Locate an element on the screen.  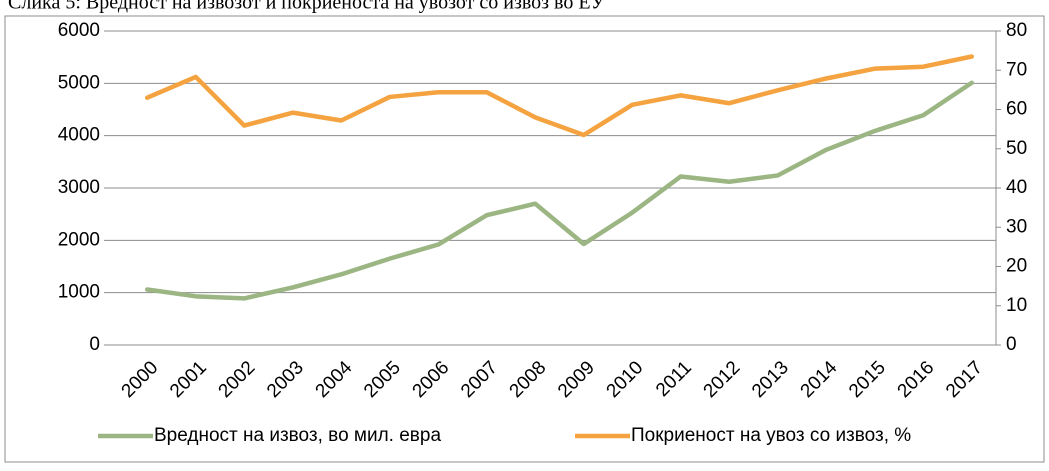
y-tick-label: 3000 is located at coordinates (79, 187).